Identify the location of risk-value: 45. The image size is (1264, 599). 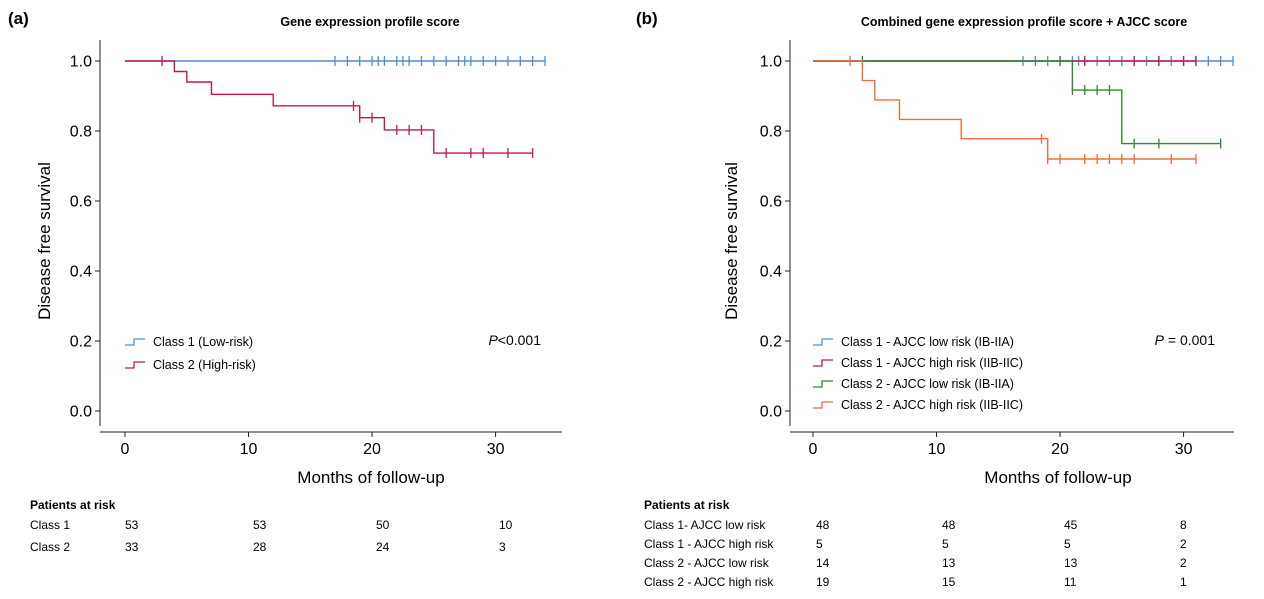
(1071, 525).